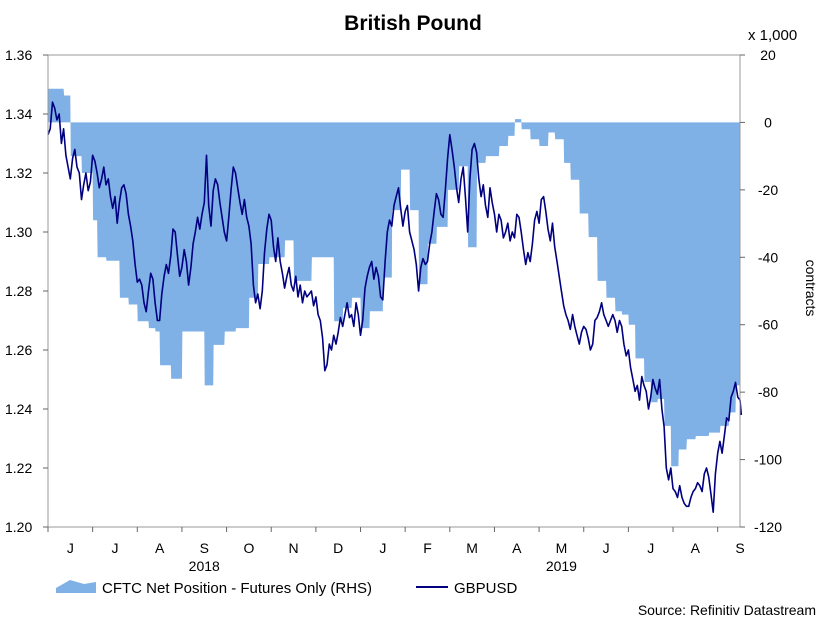 This screenshot has width=826, height=620. What do you see at coordinates (338, 548) in the screenshot?
I see `x-month-label: D` at bounding box center [338, 548].